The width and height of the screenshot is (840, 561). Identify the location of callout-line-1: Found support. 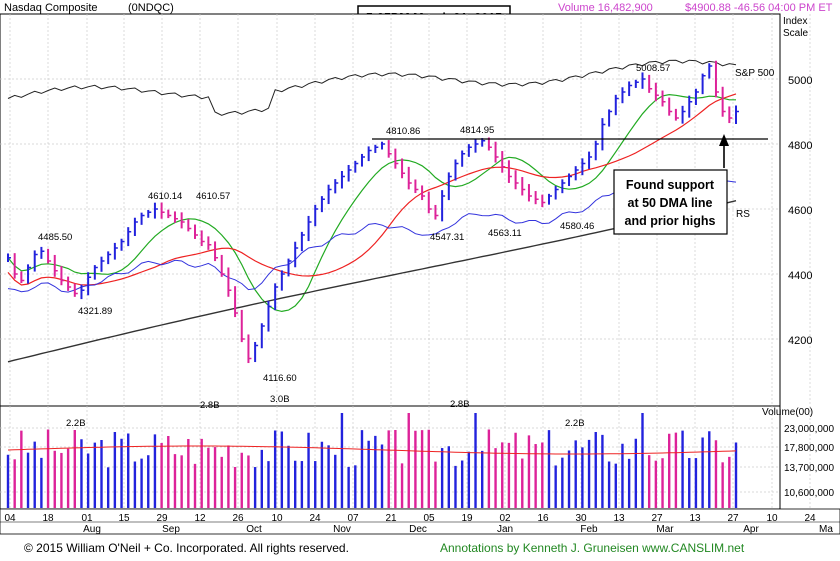
(670, 185).